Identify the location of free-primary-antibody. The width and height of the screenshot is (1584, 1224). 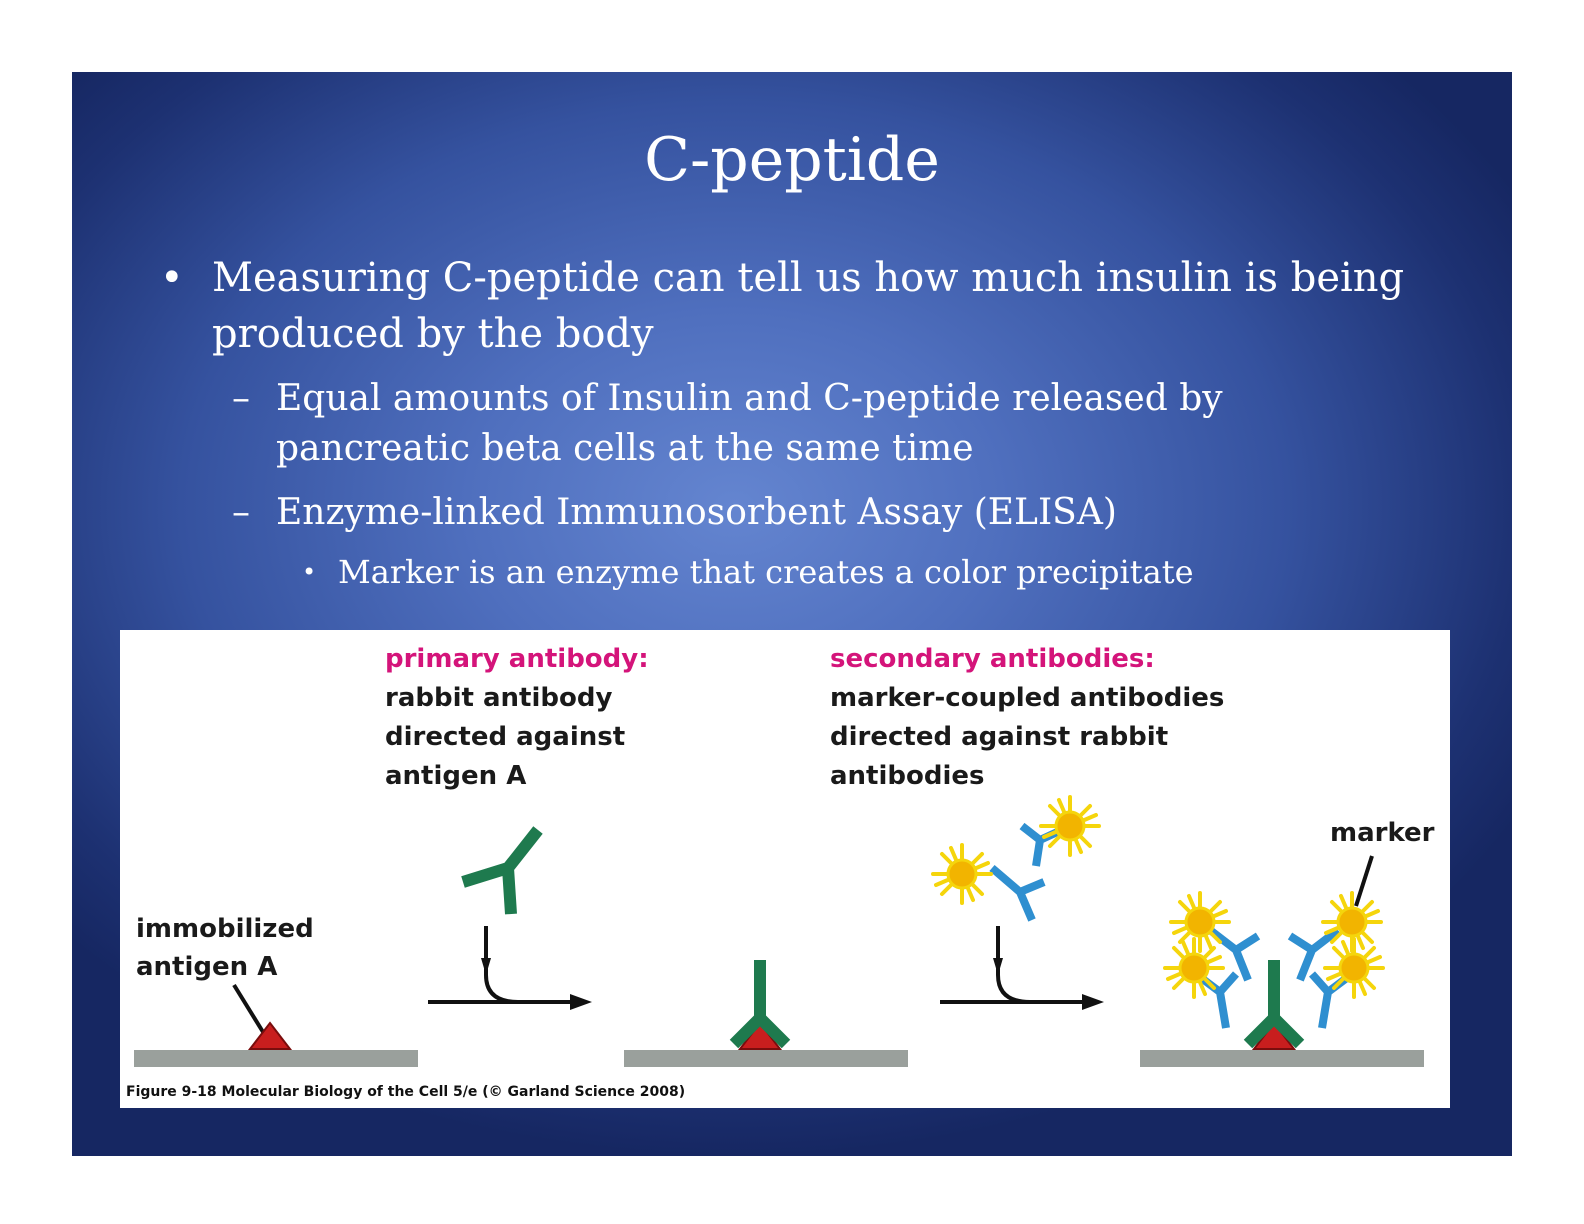
(502, 870).